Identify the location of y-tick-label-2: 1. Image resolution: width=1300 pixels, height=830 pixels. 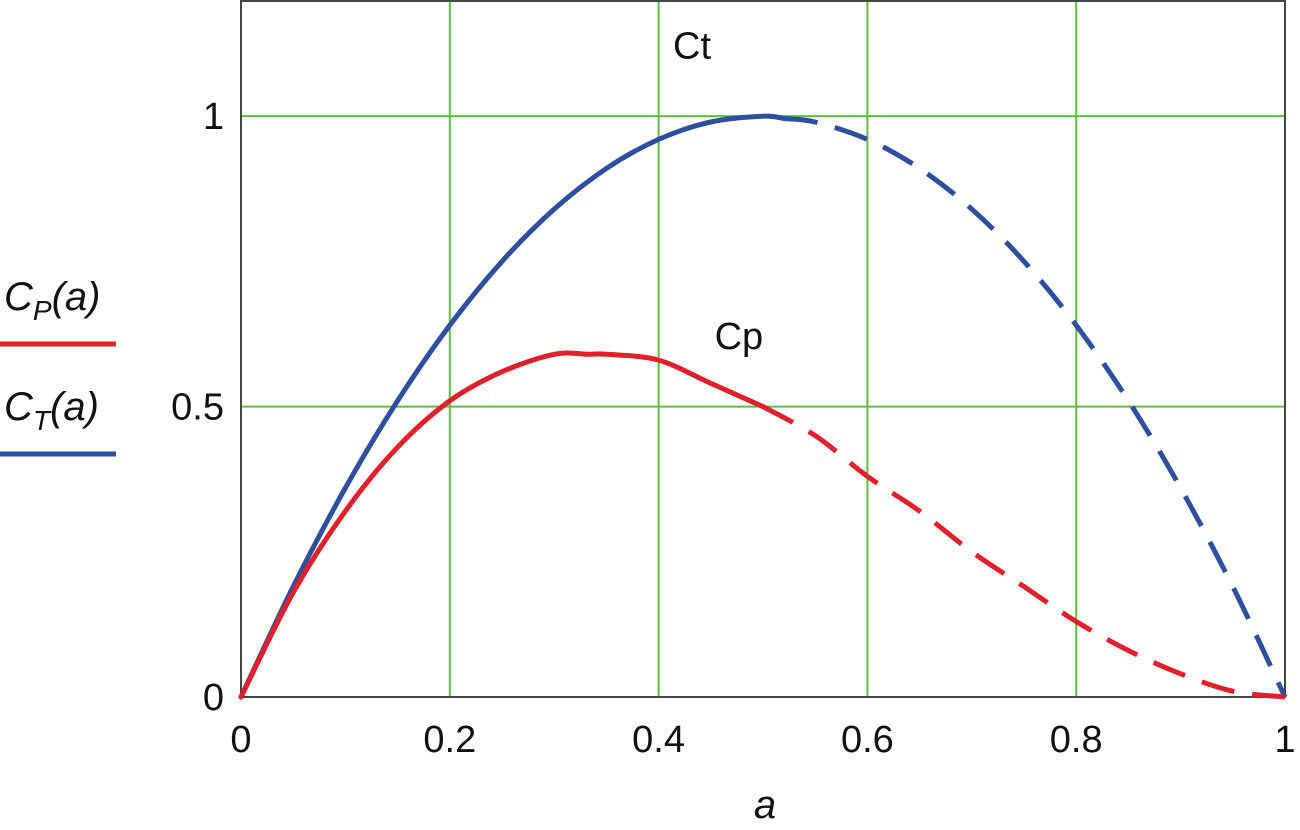
(213, 117).